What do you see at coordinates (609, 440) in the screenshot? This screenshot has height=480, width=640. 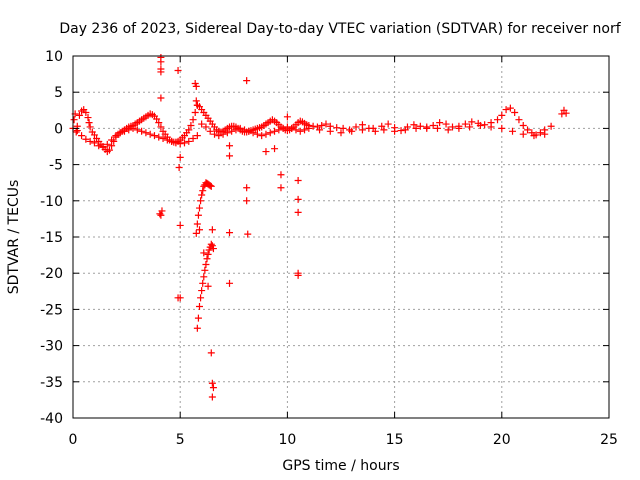 I see `x-tick-label: 25` at bounding box center [609, 440].